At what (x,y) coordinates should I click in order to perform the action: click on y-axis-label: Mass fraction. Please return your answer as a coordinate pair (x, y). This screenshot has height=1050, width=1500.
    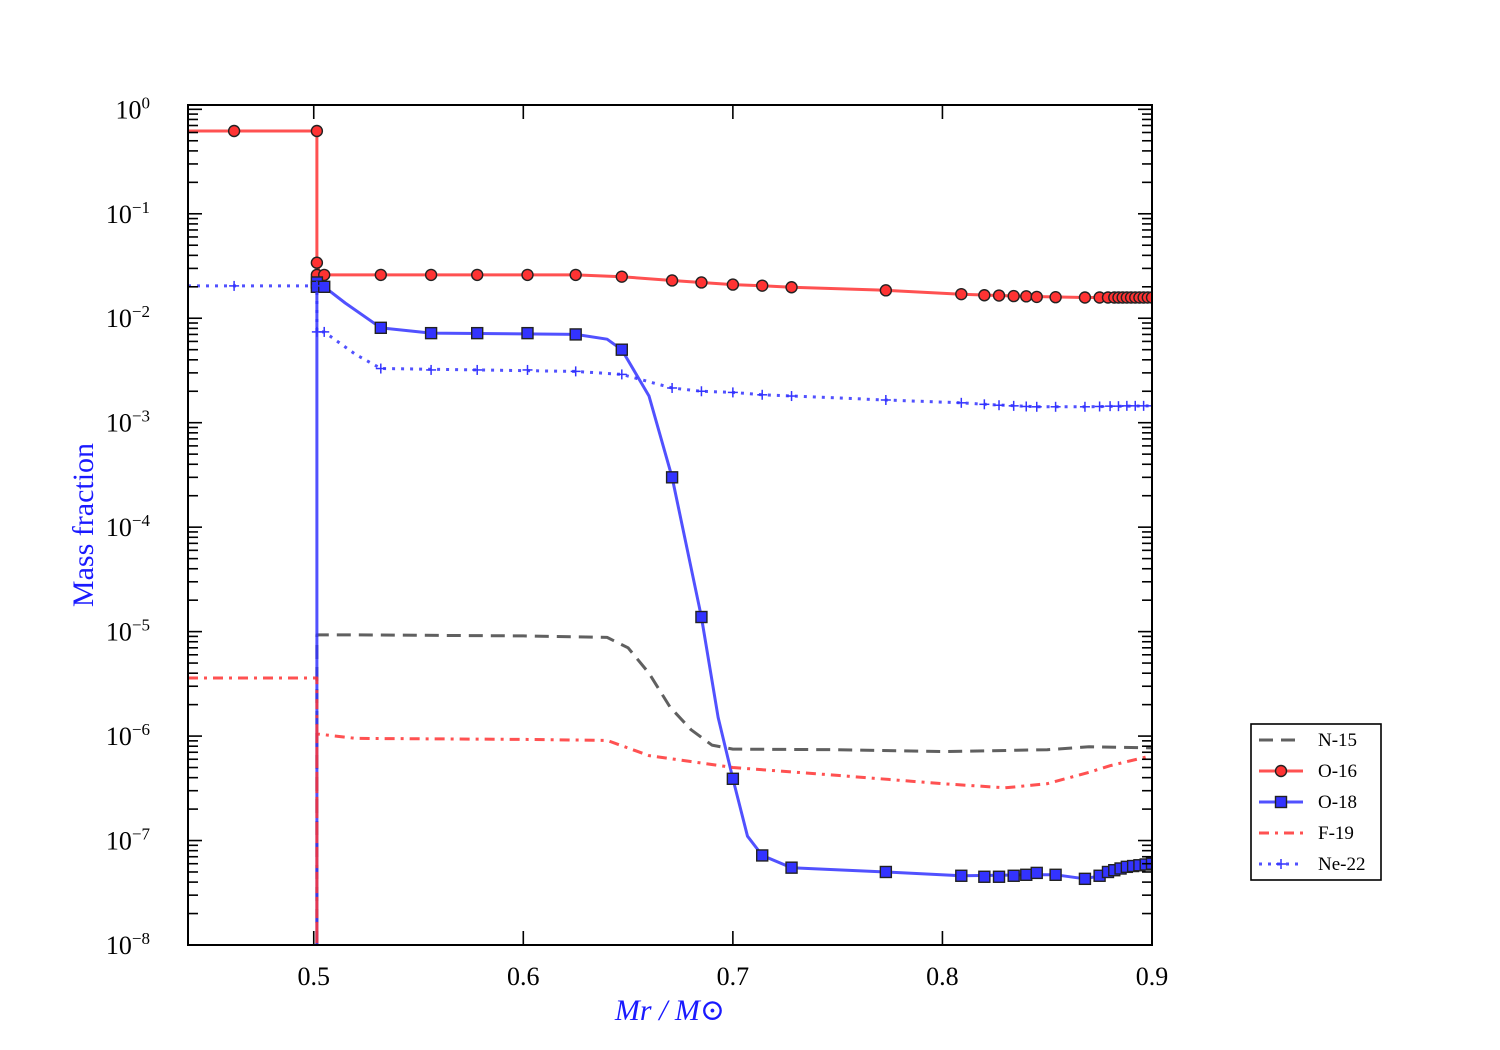
    Looking at the image, I should click on (83, 525).